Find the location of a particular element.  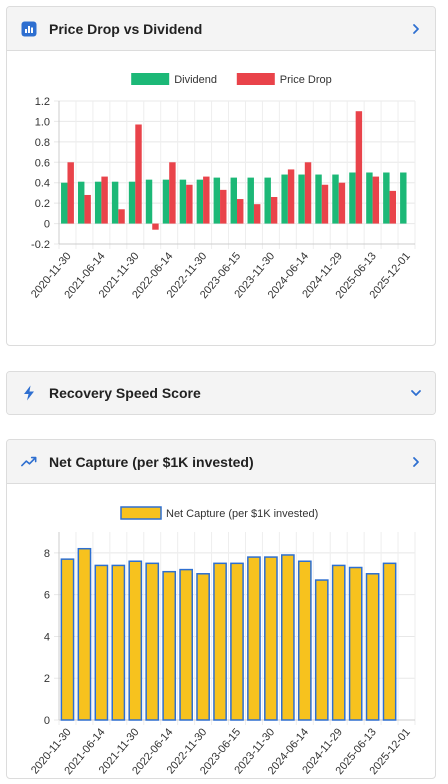

price-drop-vs-dividend-header: Price Drop vs Dividend is located at coordinates (221, 29).